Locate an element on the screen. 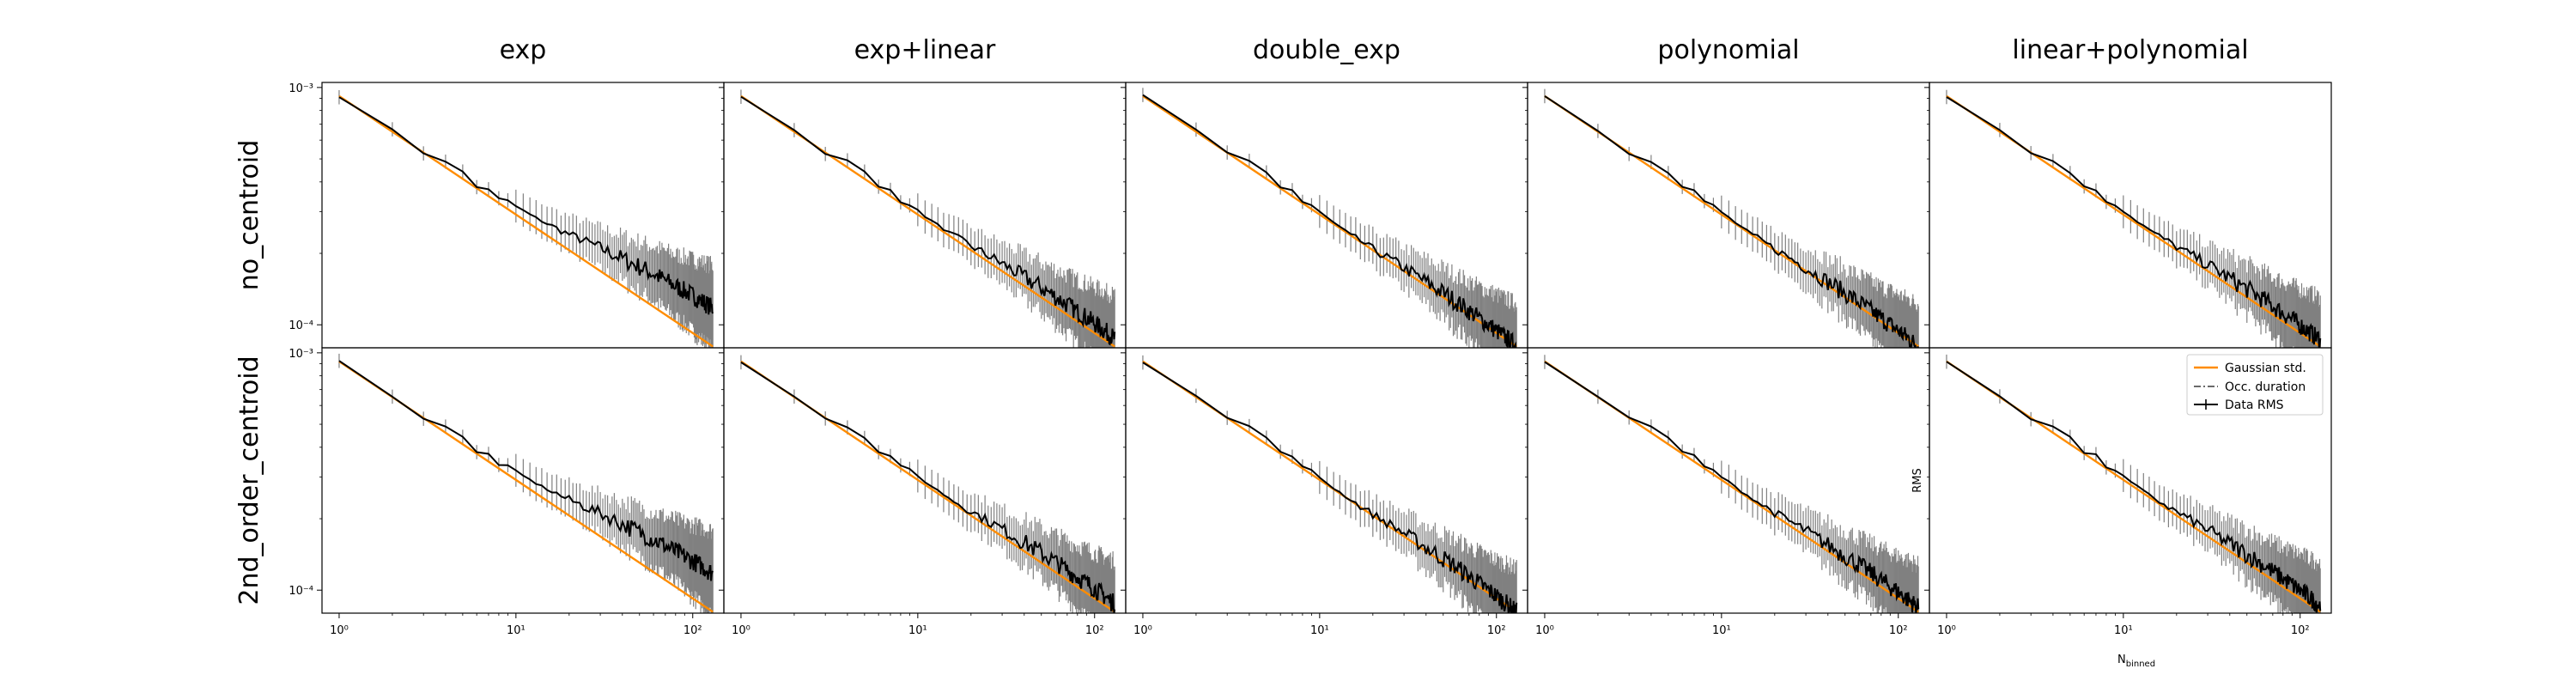 Image resolution: width=2576 pixels, height=687 pixels. panel-r0-c2-gaussian-line is located at coordinates (1330, 221).